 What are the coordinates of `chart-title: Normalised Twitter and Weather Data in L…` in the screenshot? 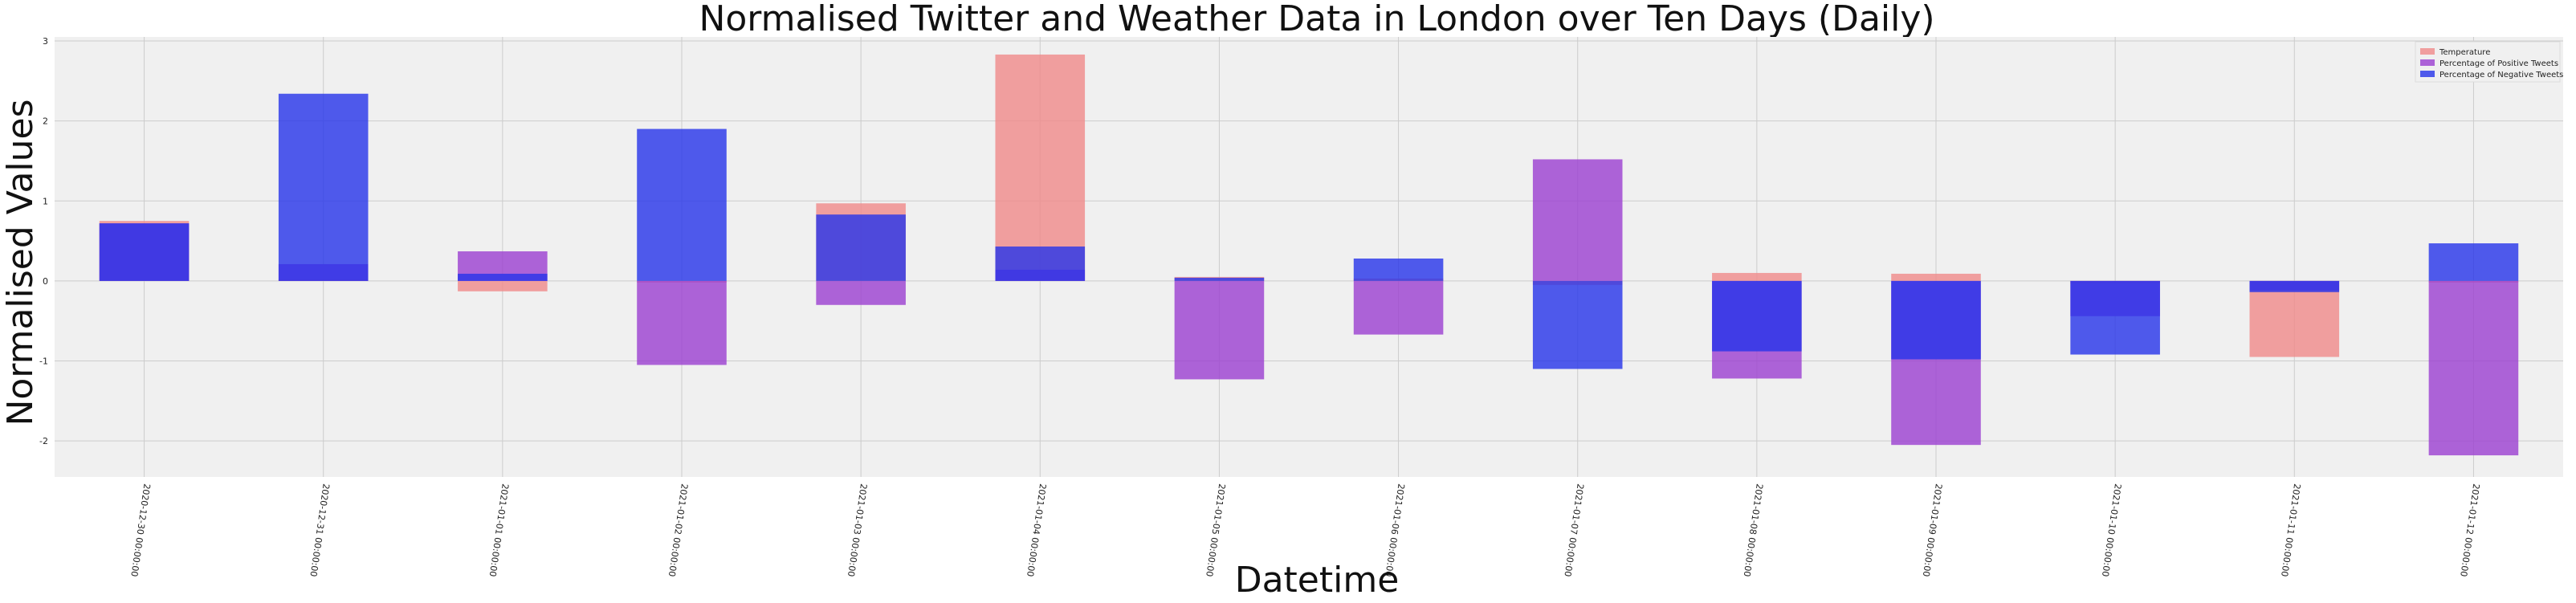 It's located at (1316, 19).